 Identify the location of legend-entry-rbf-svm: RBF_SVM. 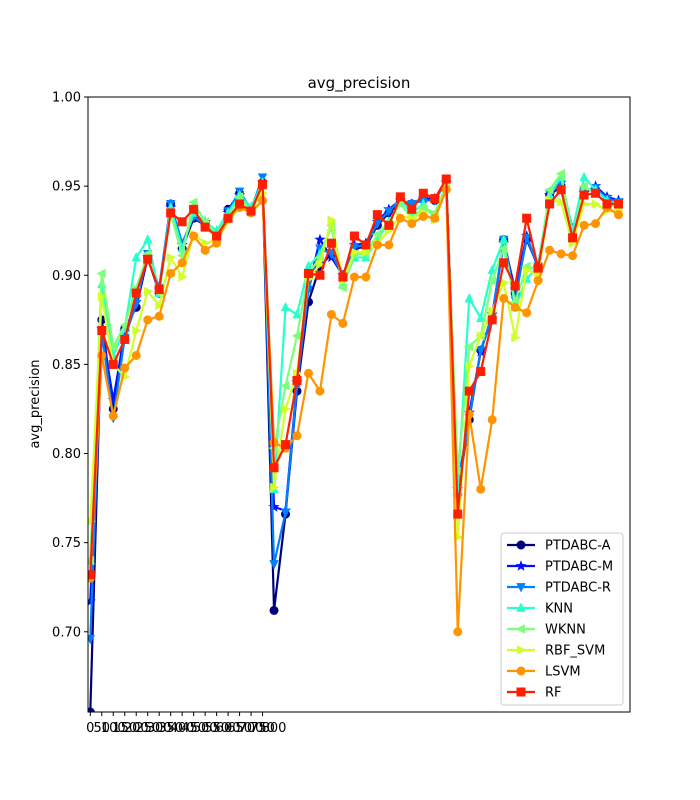
(556, 651).